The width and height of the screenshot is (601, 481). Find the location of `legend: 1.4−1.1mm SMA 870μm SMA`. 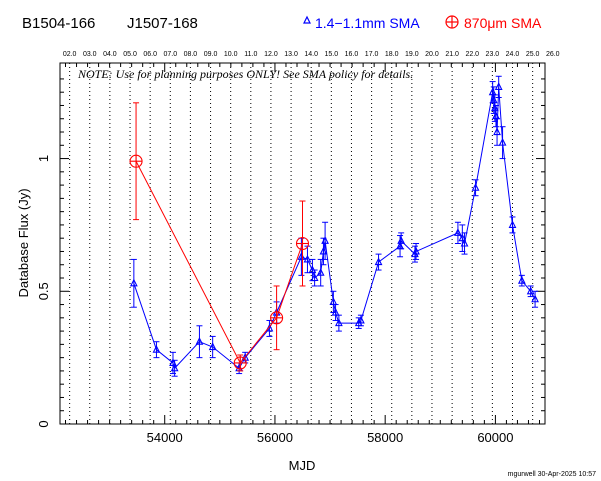

legend: 1.4−1.1mm SMA 870μm SMA is located at coordinates (422, 23).